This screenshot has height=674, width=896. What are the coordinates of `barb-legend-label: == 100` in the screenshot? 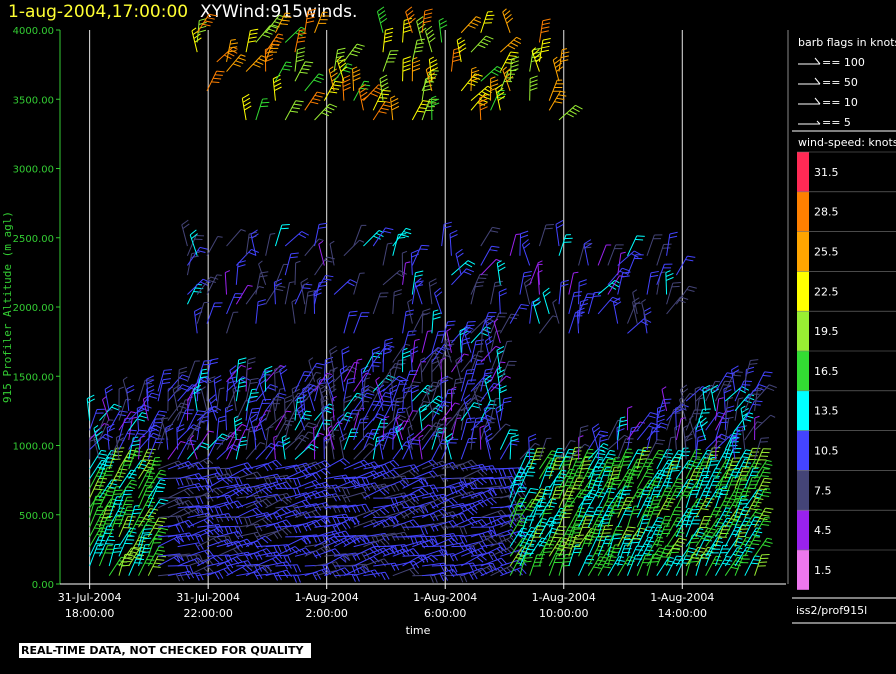 It's located at (843, 62).